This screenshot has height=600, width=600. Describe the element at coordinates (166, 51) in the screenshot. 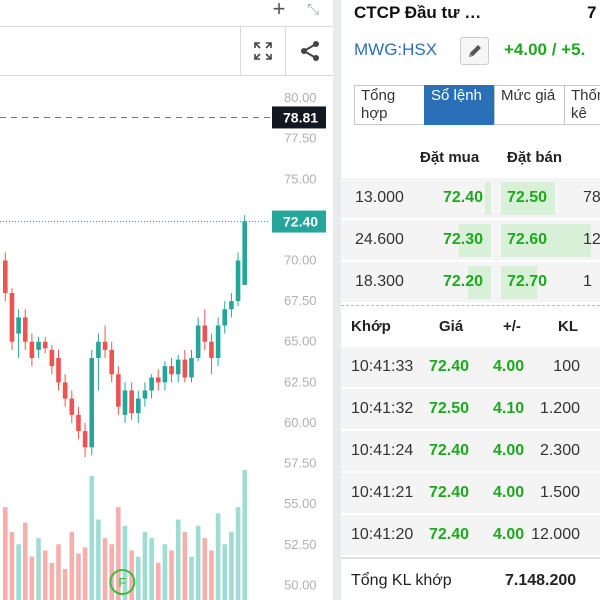

I see `chart-toolbar` at that location.